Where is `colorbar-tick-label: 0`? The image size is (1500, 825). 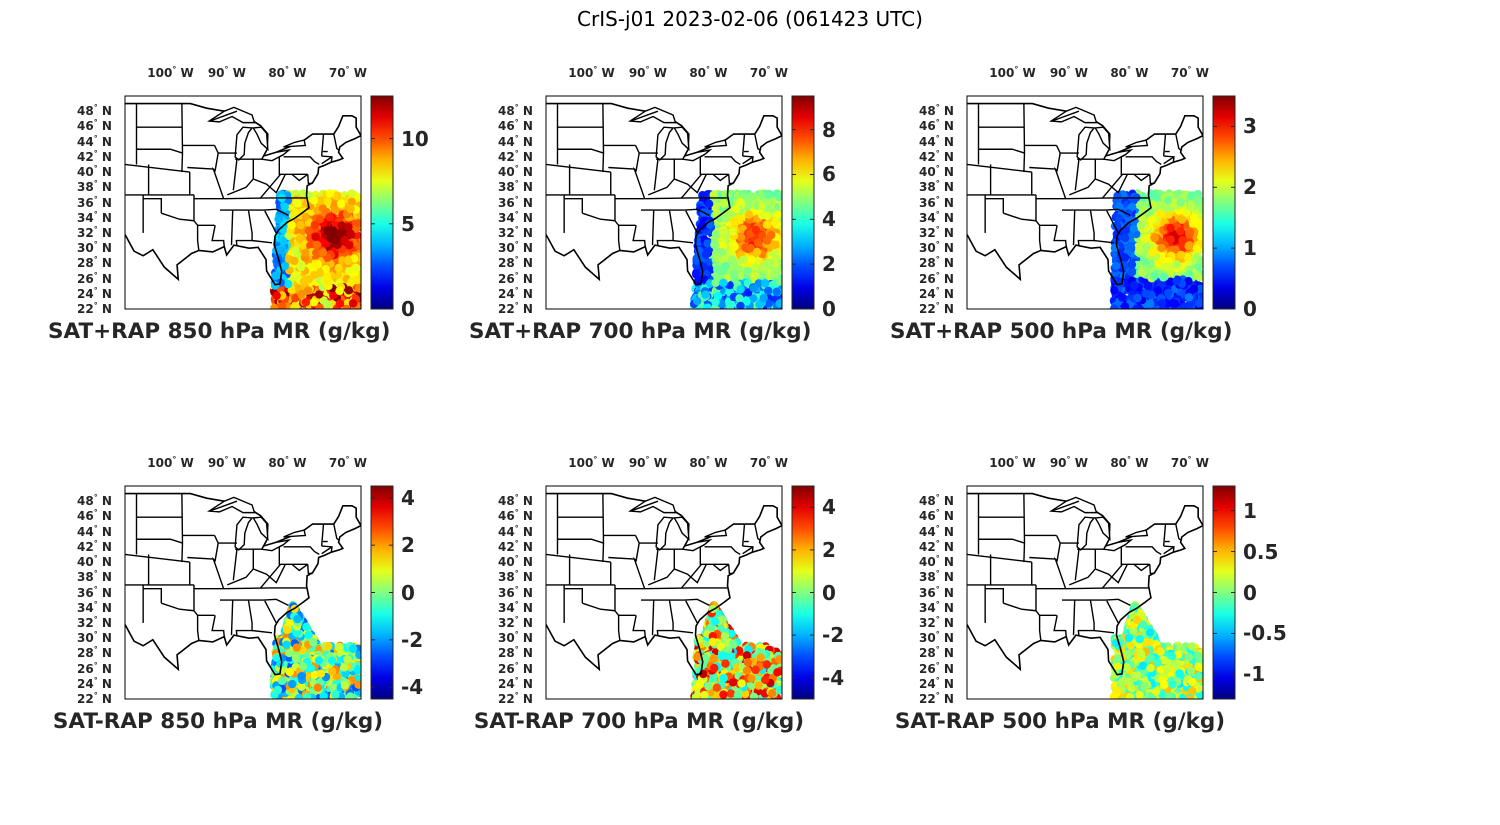 colorbar-tick-label: 0 is located at coordinates (408, 309).